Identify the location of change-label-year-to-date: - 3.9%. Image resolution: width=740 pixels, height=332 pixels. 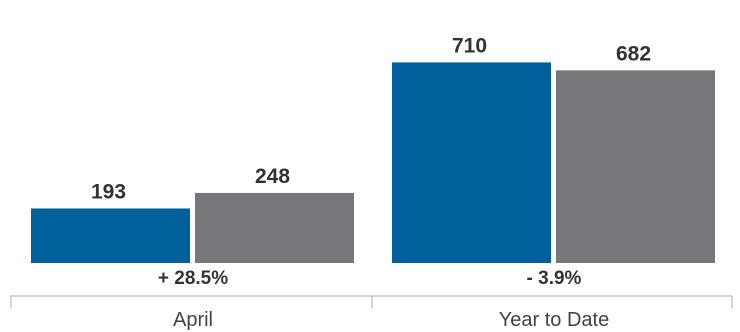
(554, 278).